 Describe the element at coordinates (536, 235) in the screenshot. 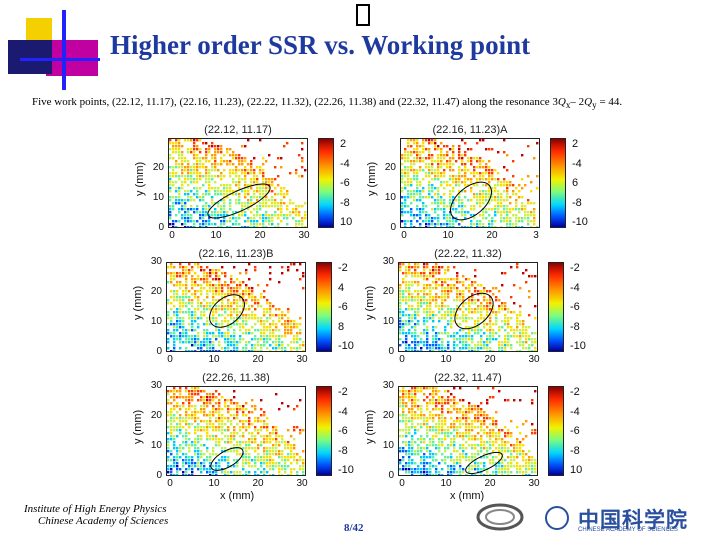

I see `x-tick-label: 3` at that location.